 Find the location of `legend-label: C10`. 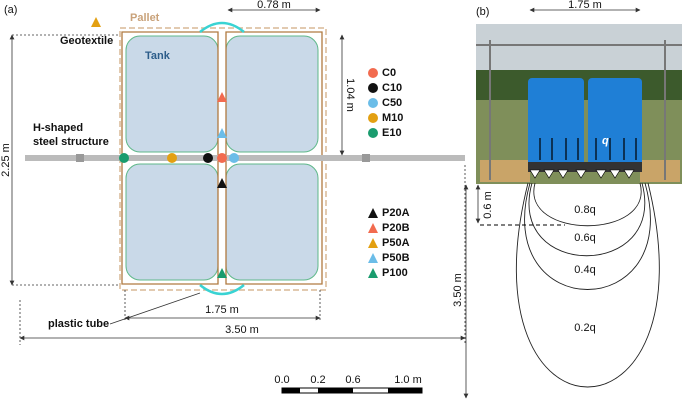

legend-label: C10 is located at coordinates (392, 88).